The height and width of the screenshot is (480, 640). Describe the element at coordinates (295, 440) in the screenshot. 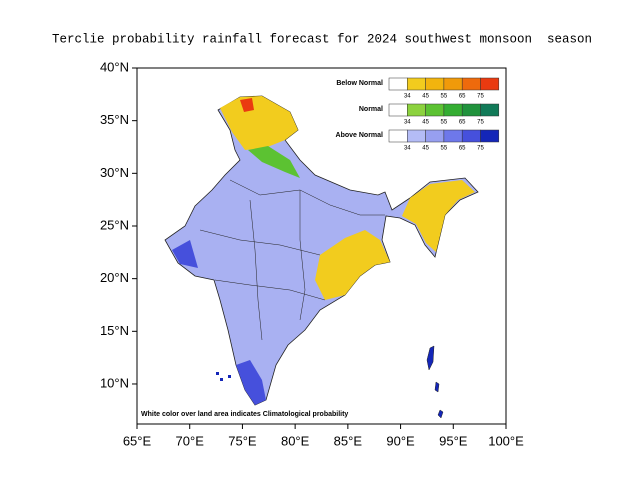

I see `x-tick-label: 80°E` at that location.